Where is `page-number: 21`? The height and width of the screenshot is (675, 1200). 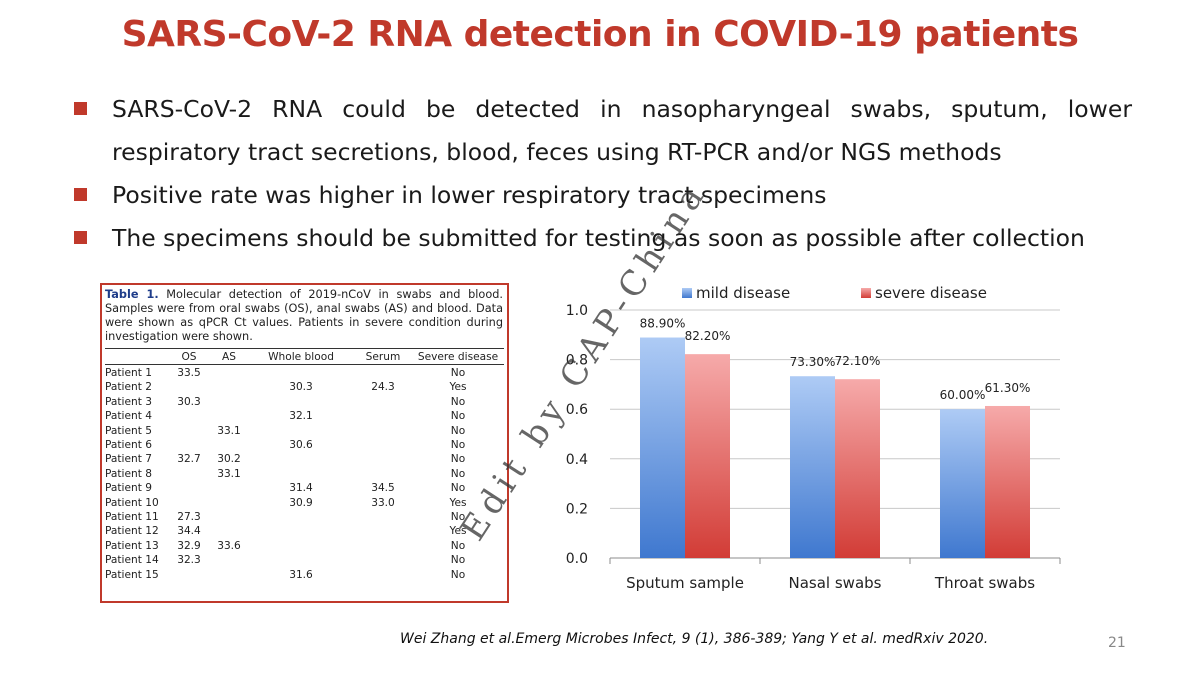
page-number: 21 is located at coordinates (1117, 643).